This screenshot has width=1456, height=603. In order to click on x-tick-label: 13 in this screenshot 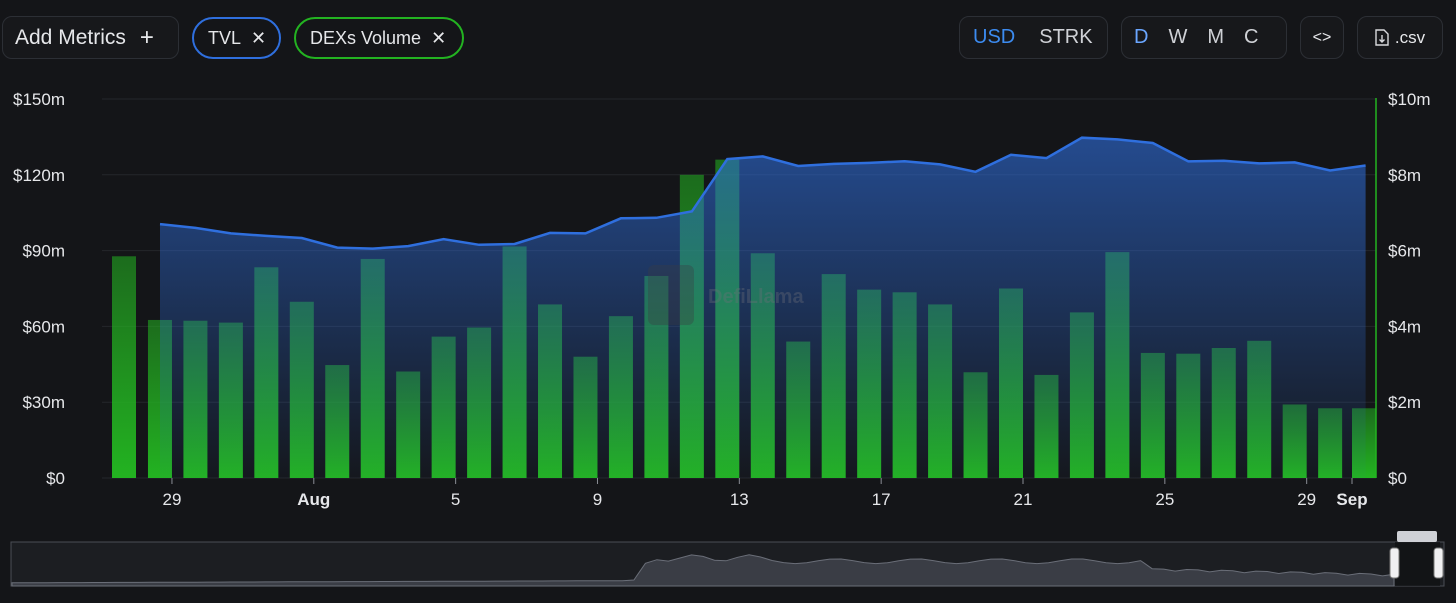, I will do `click(739, 499)`.